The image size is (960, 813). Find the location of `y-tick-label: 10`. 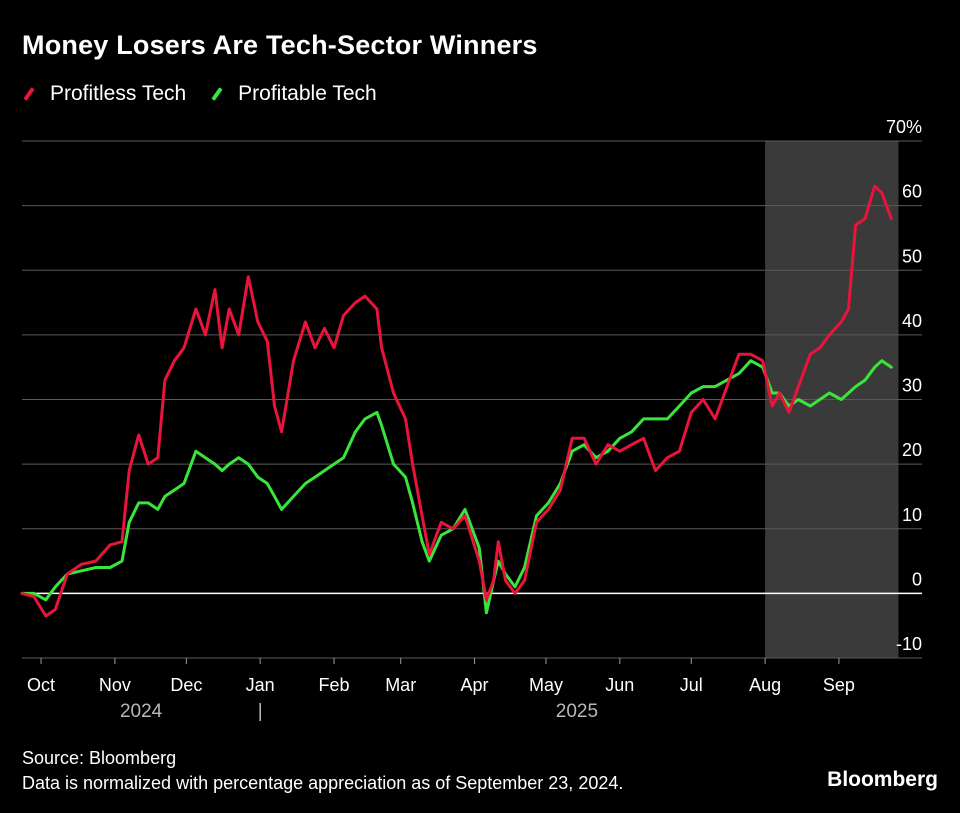

y-tick-label: 10 is located at coordinates (912, 515).